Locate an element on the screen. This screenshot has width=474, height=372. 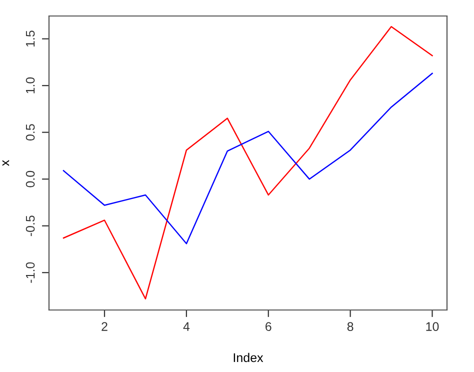
y-tick-label: -1.0 is located at coordinates (30, 272).